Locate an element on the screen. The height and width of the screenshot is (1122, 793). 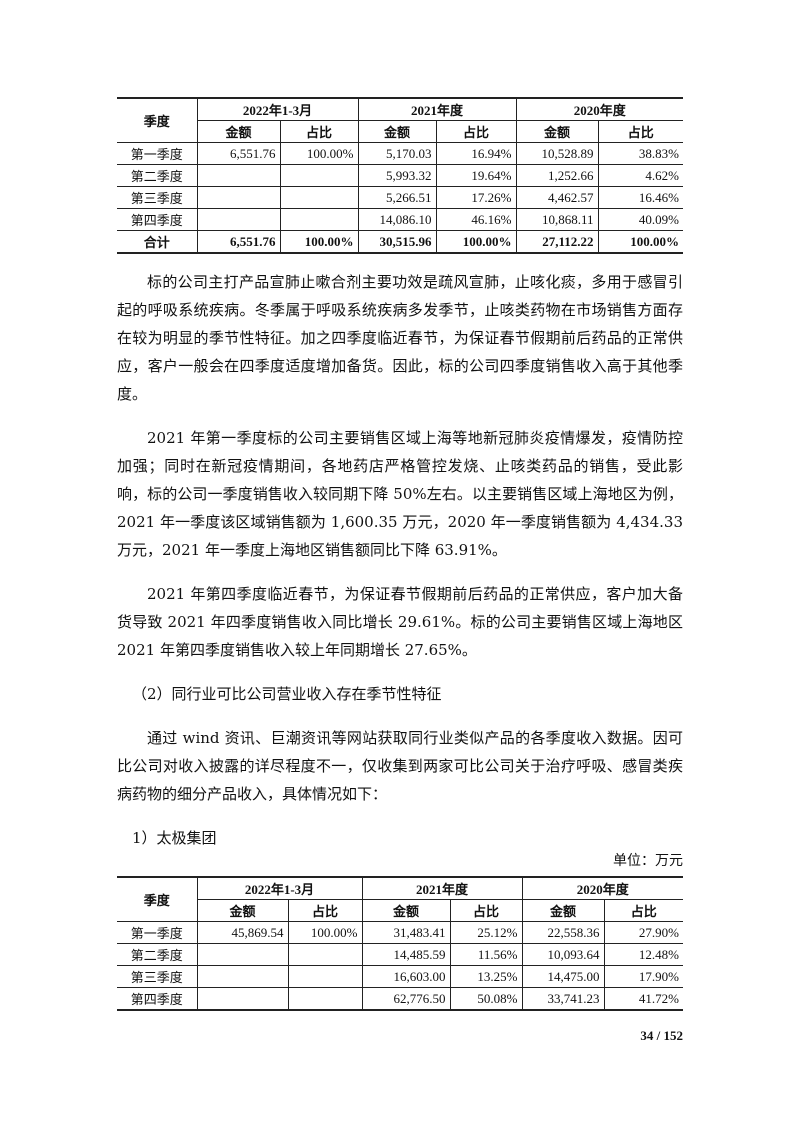
value-cell: 10,528.89 is located at coordinates (557, 153).